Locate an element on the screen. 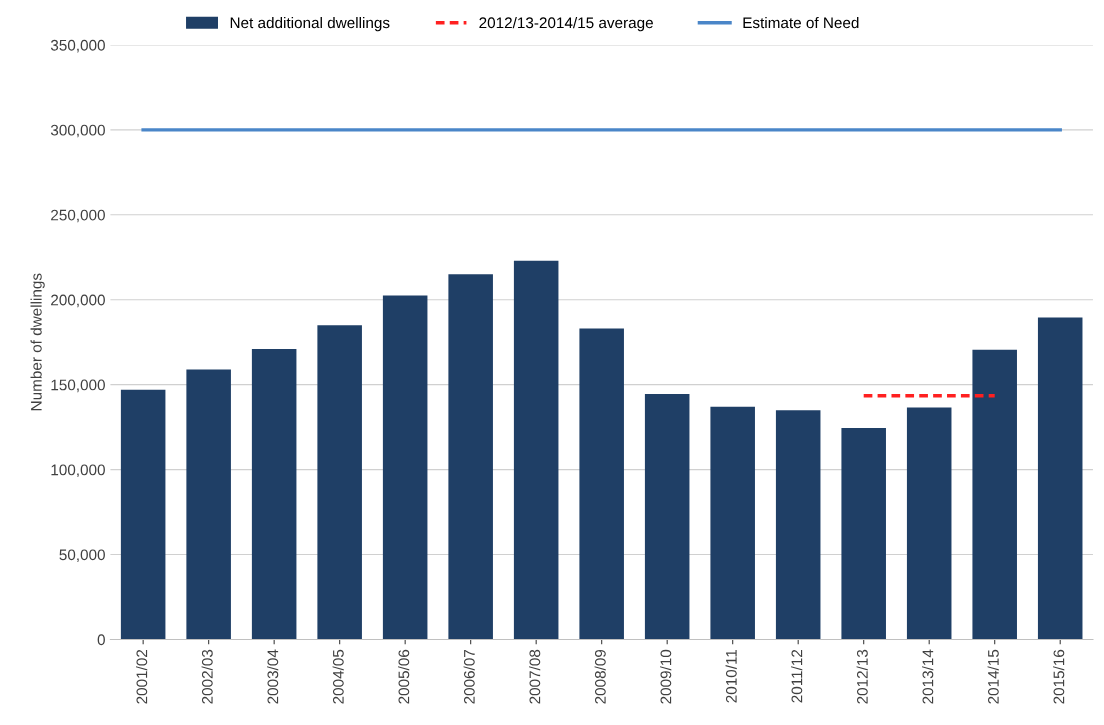  y-tick-label: 250,000 is located at coordinates (78, 216).